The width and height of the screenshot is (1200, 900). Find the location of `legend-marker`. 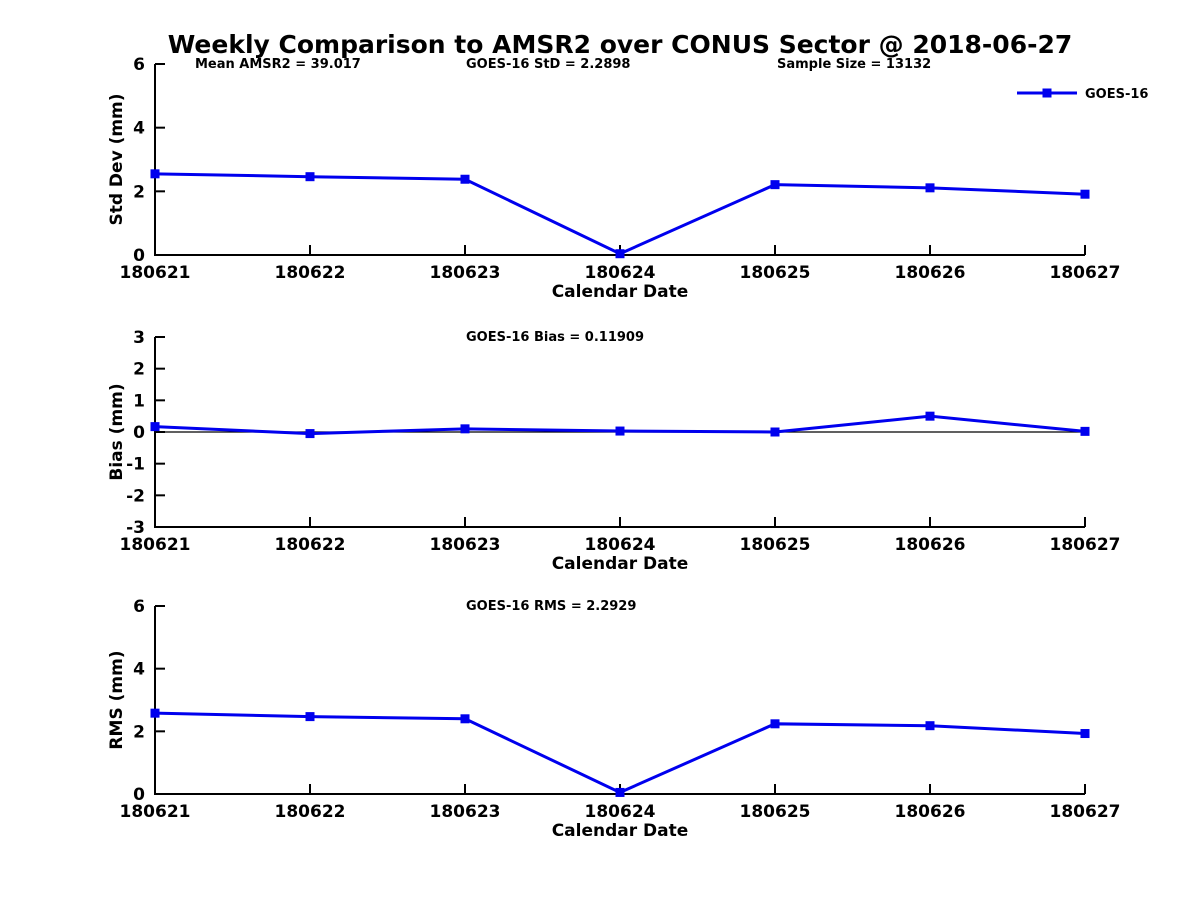

legend-marker is located at coordinates (1047, 93).